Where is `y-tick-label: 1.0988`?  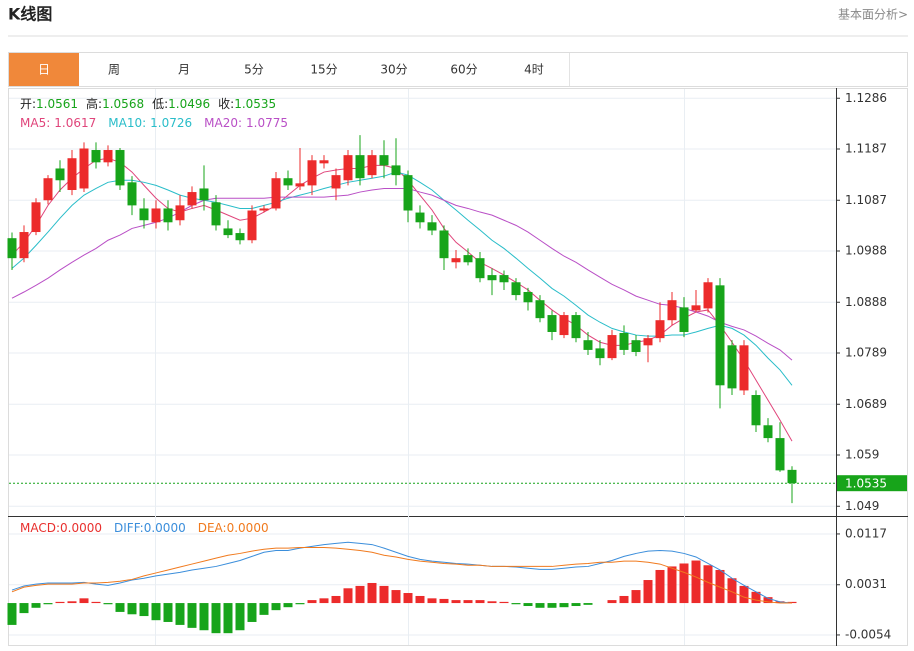
y-tick-label: 1.0988 is located at coordinates (866, 250).